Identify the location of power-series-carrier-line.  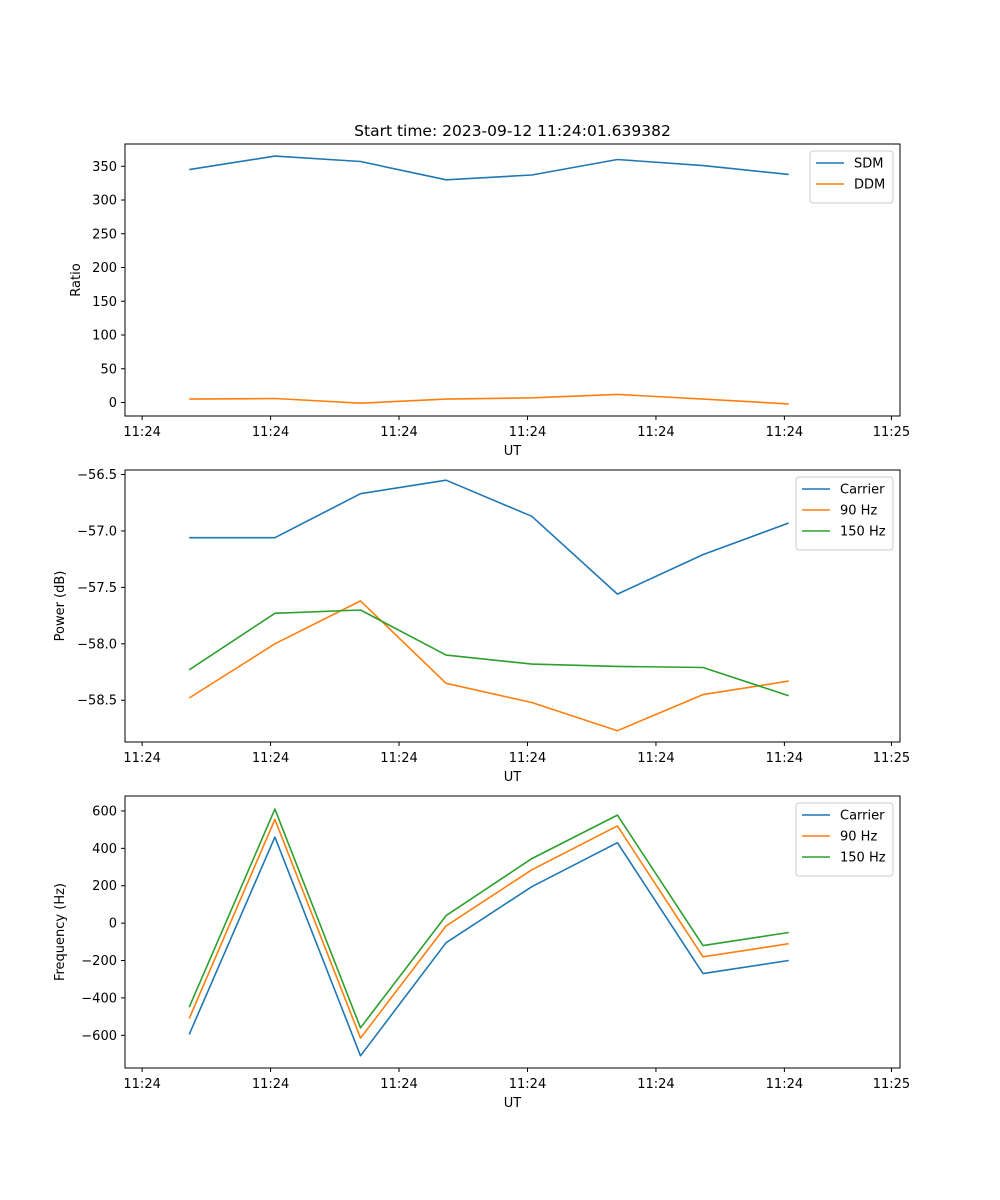
(489, 537).